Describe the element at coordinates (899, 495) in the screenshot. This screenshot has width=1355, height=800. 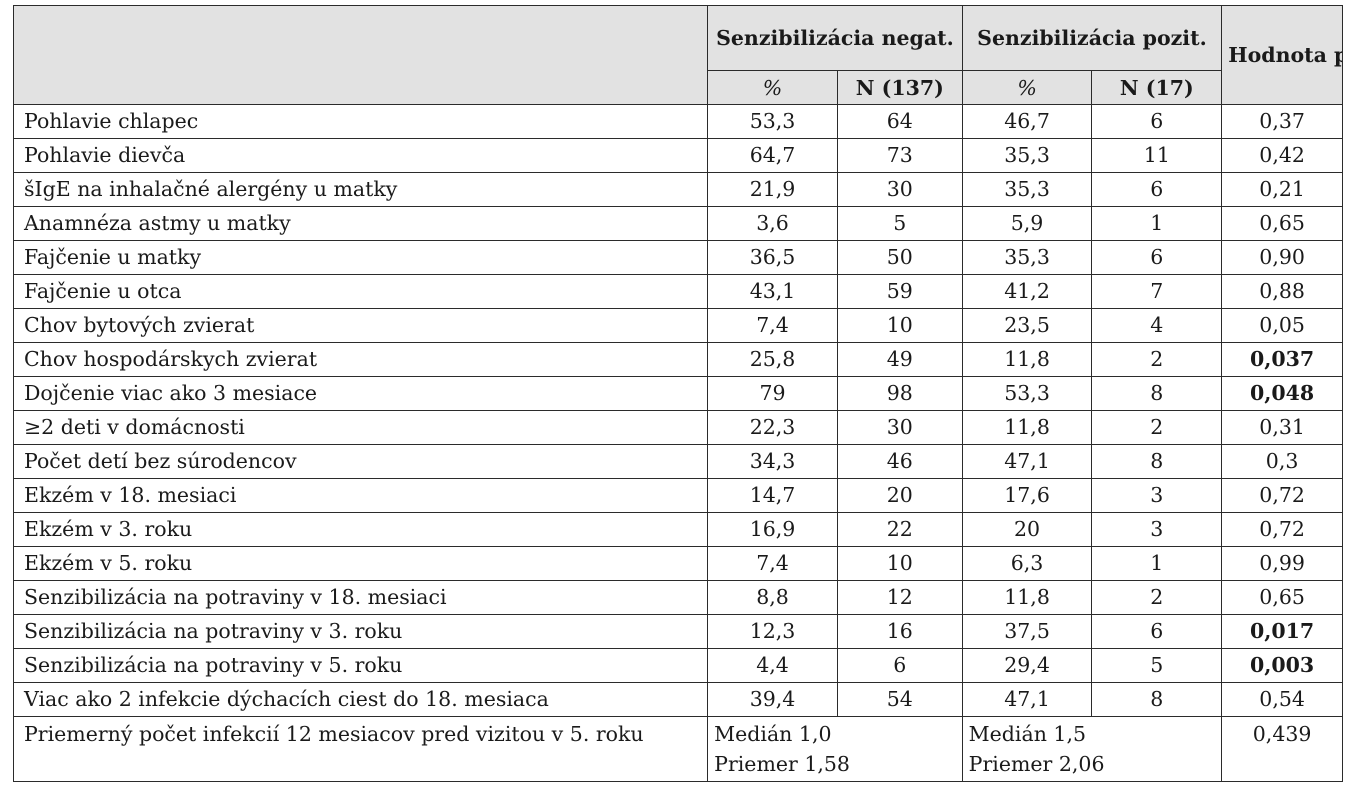
I see `neg-n-cell: 20` at that location.